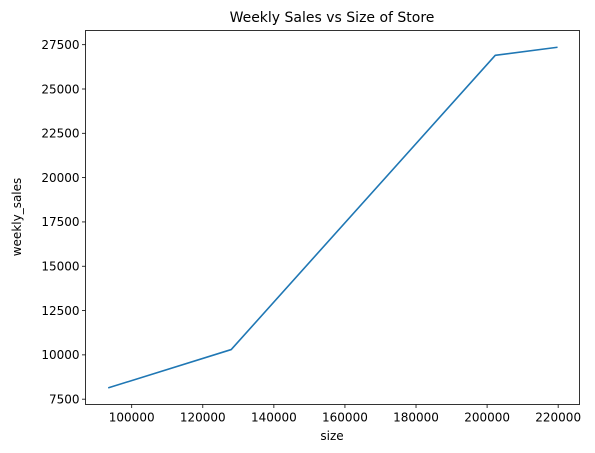 This screenshot has width=595, height=453. Describe the element at coordinates (60, 45) in the screenshot. I see `y-tick-label: 27500` at that location.